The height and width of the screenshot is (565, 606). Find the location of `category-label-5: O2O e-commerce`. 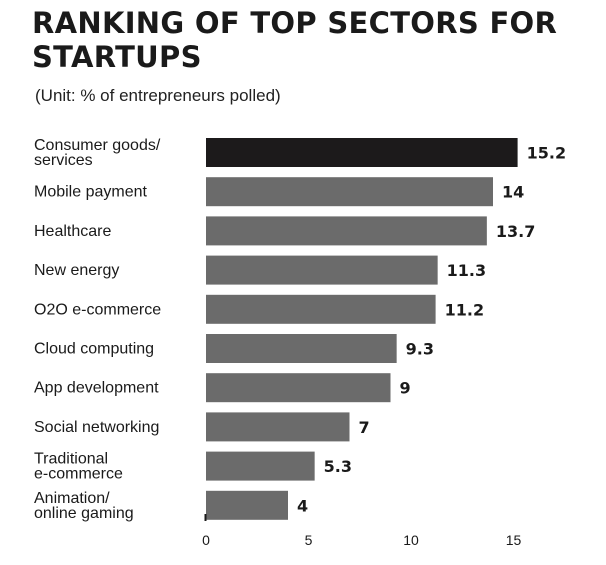

category-label-5: O2O e-commerce is located at coordinates (97, 309).